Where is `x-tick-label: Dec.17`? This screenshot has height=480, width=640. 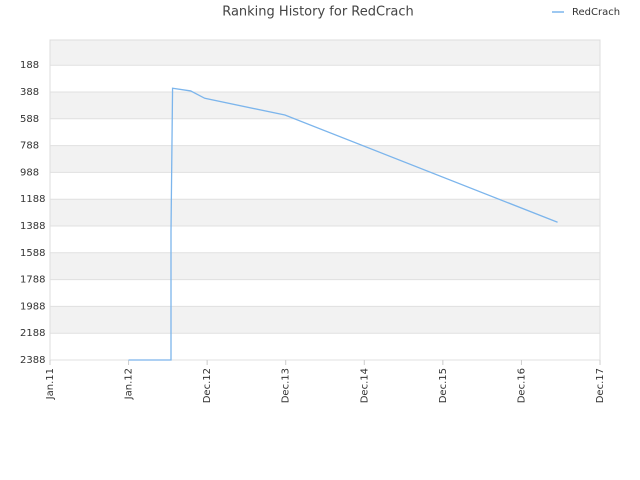
x-tick-label: Dec.17 is located at coordinates (600, 385).